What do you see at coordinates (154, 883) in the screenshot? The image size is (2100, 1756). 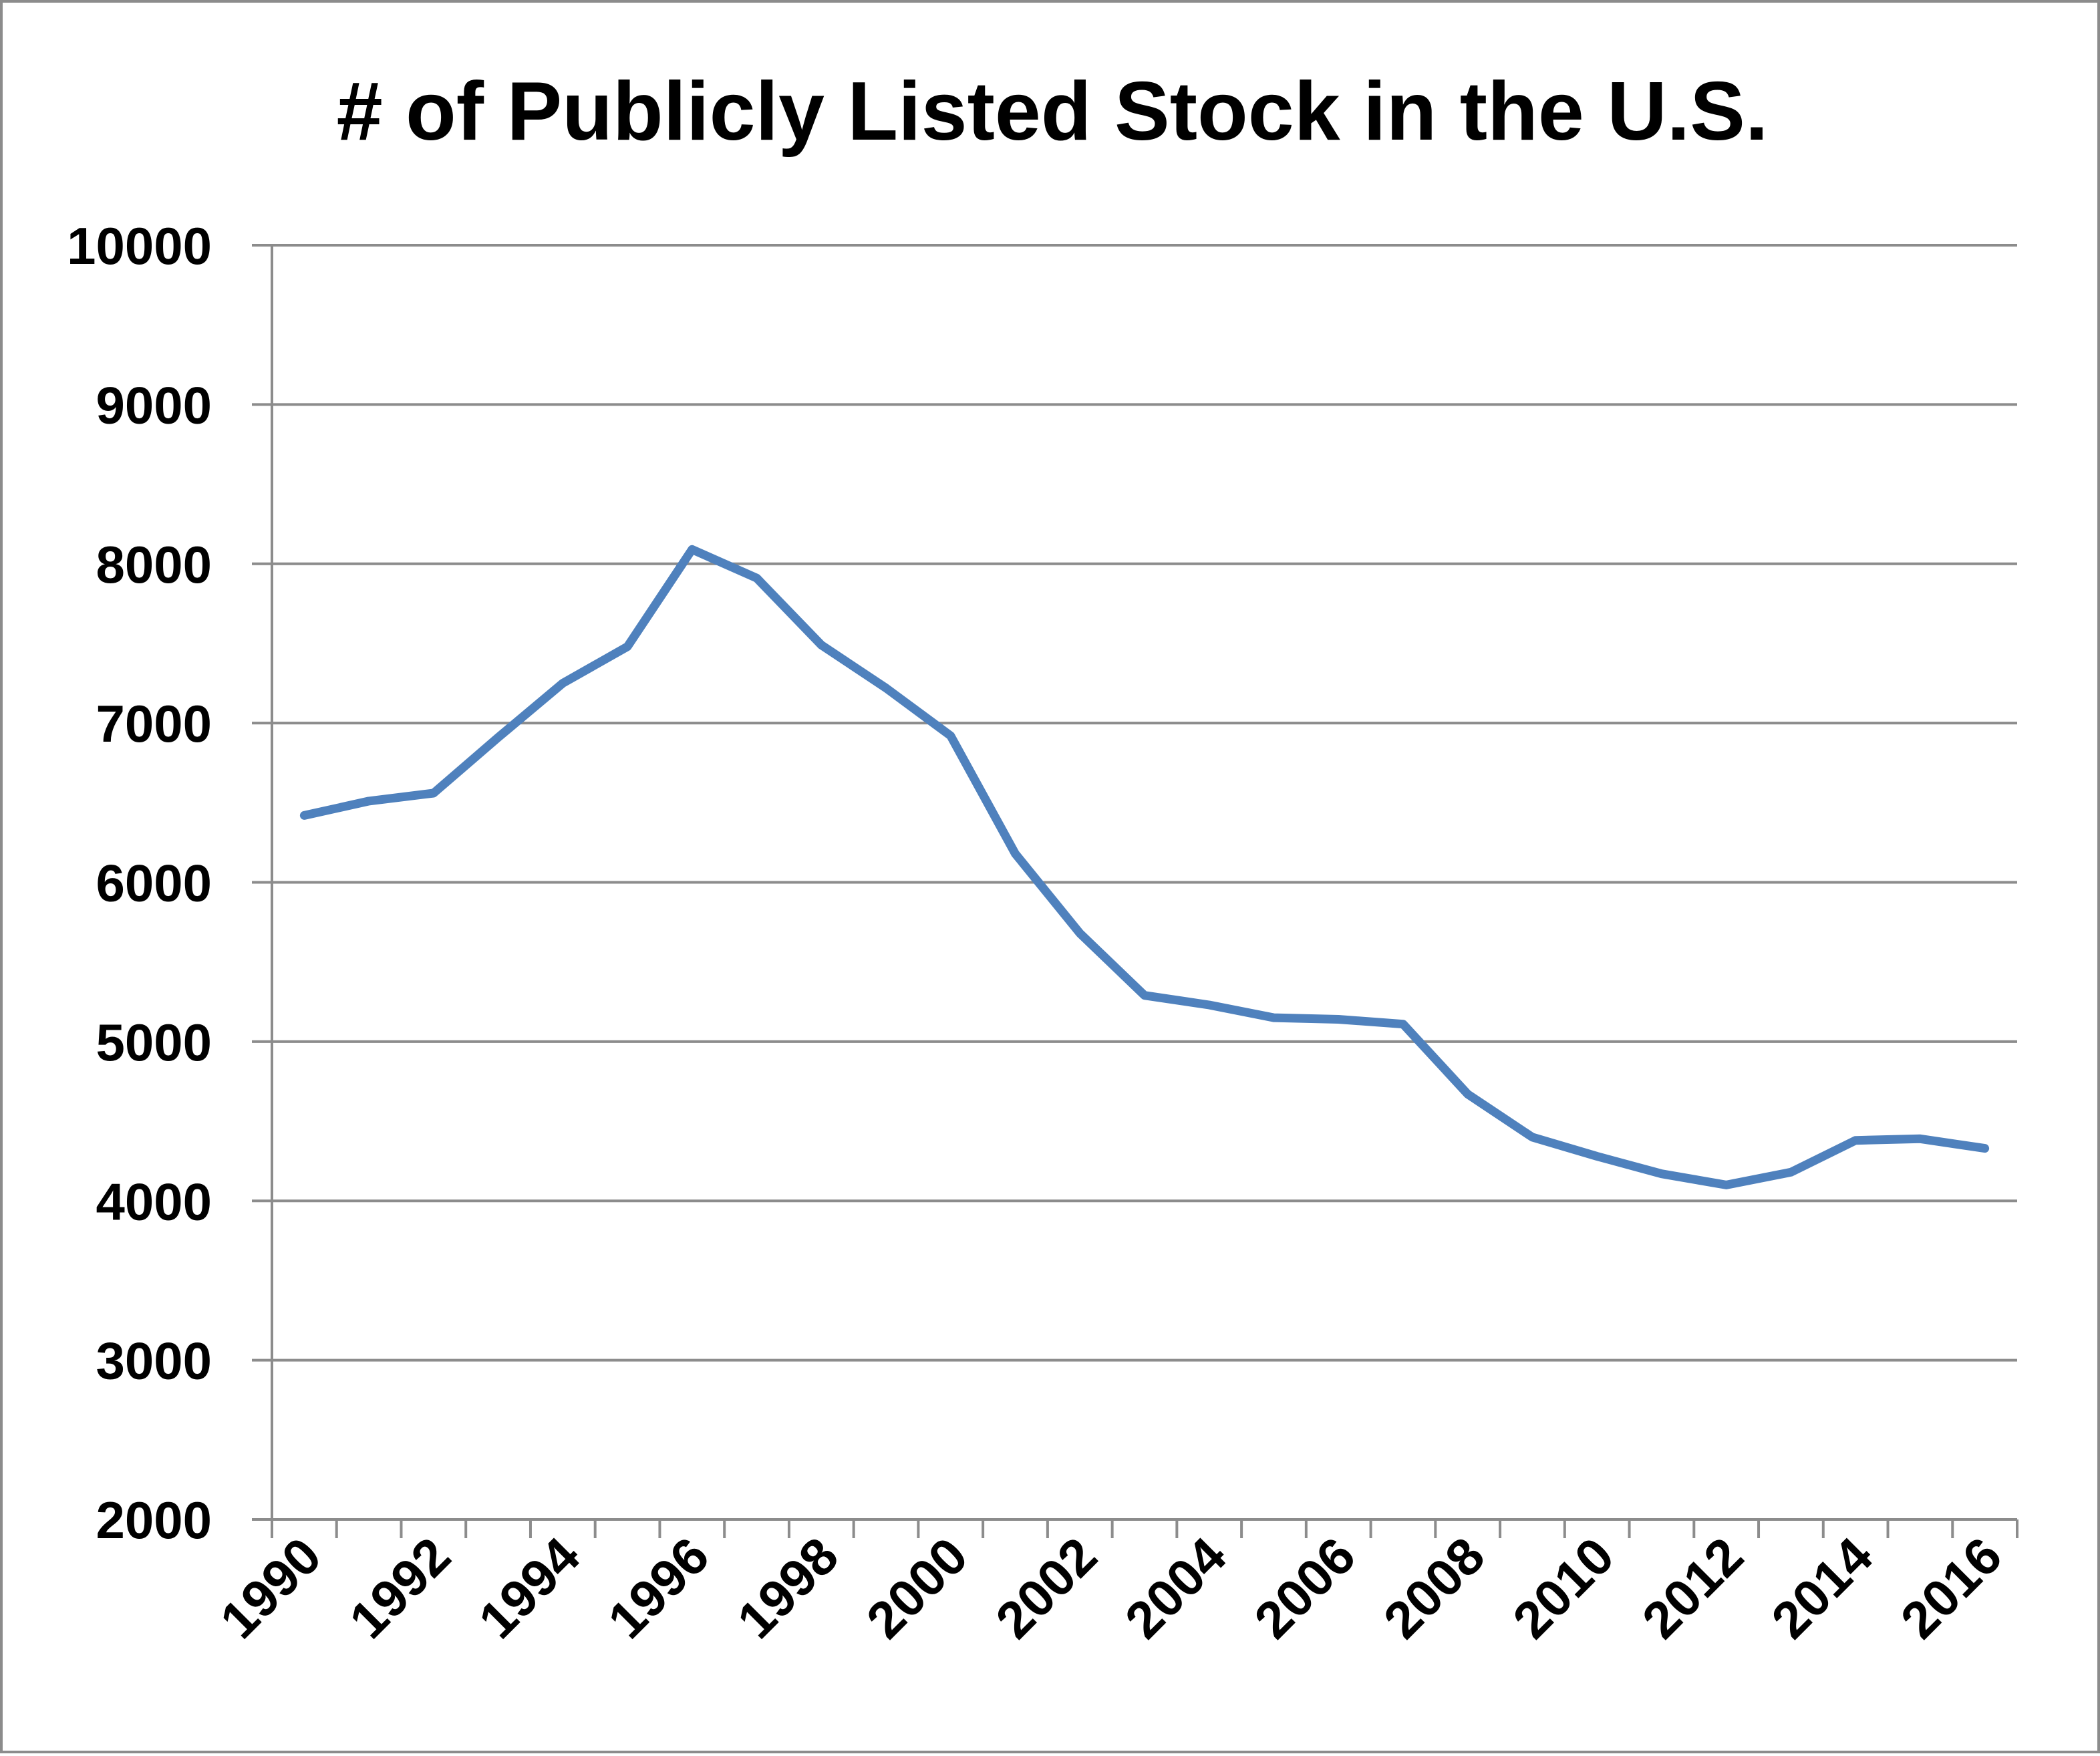 I see `y-tick-label: 6000` at bounding box center [154, 883].